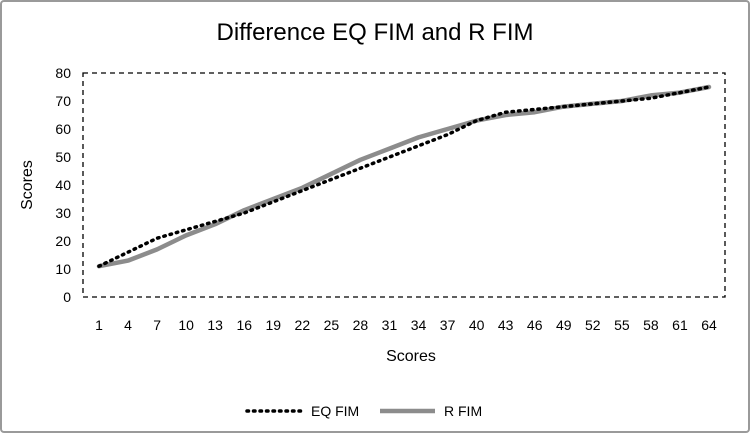 The width and height of the screenshot is (750, 433). I want to click on x-tick-label: 43, so click(506, 325).